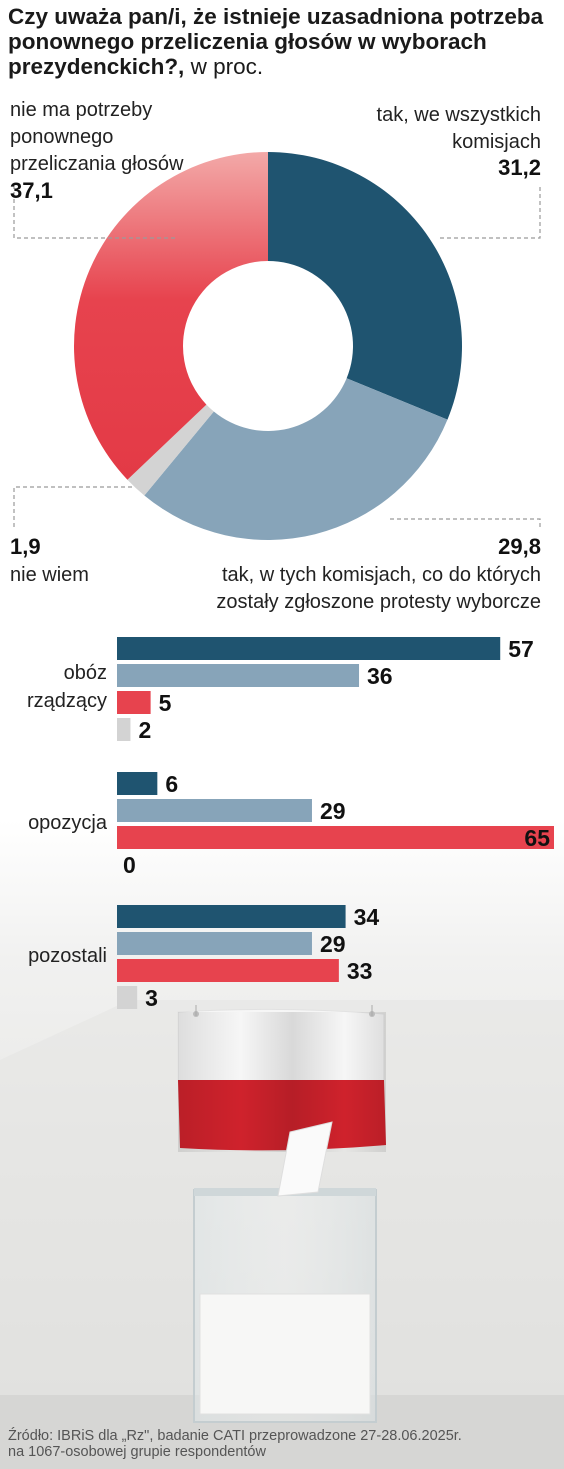  What do you see at coordinates (137, 1452) in the screenshot?
I see `source-line-2: na 1067-osobowej grupie respondentów` at bounding box center [137, 1452].